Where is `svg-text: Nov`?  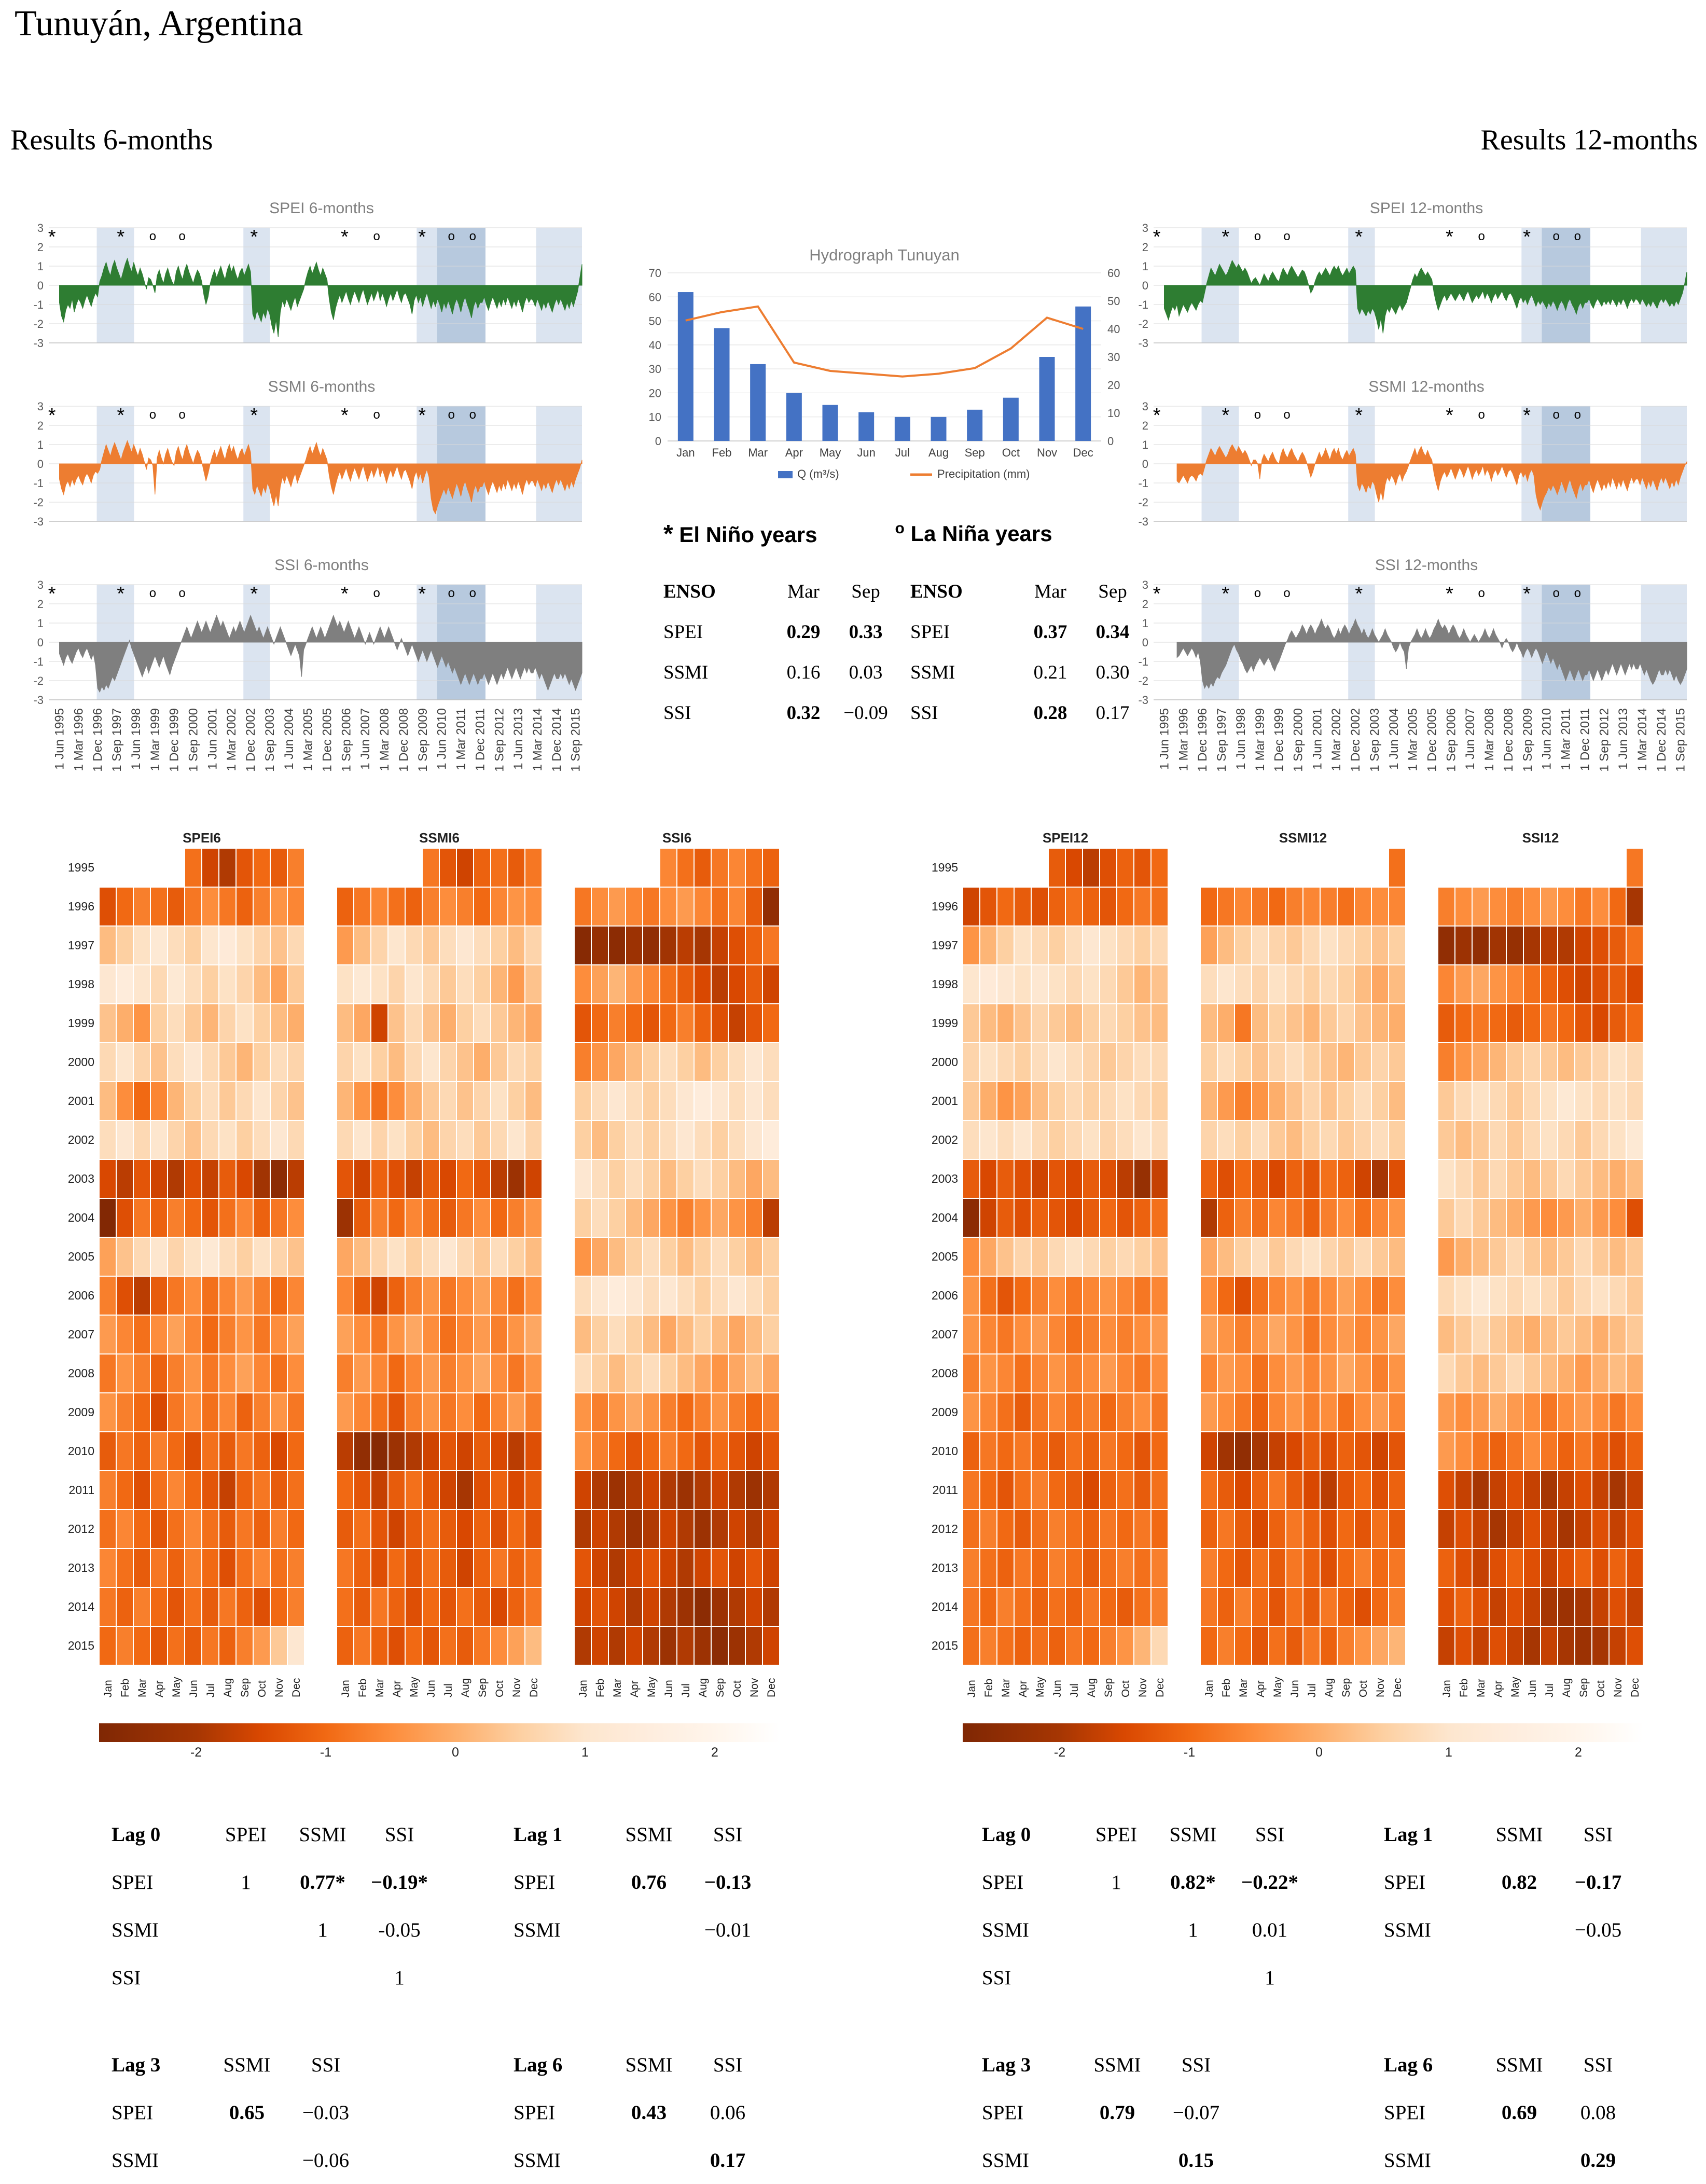
svg-text: Nov is located at coordinates (1047, 452).